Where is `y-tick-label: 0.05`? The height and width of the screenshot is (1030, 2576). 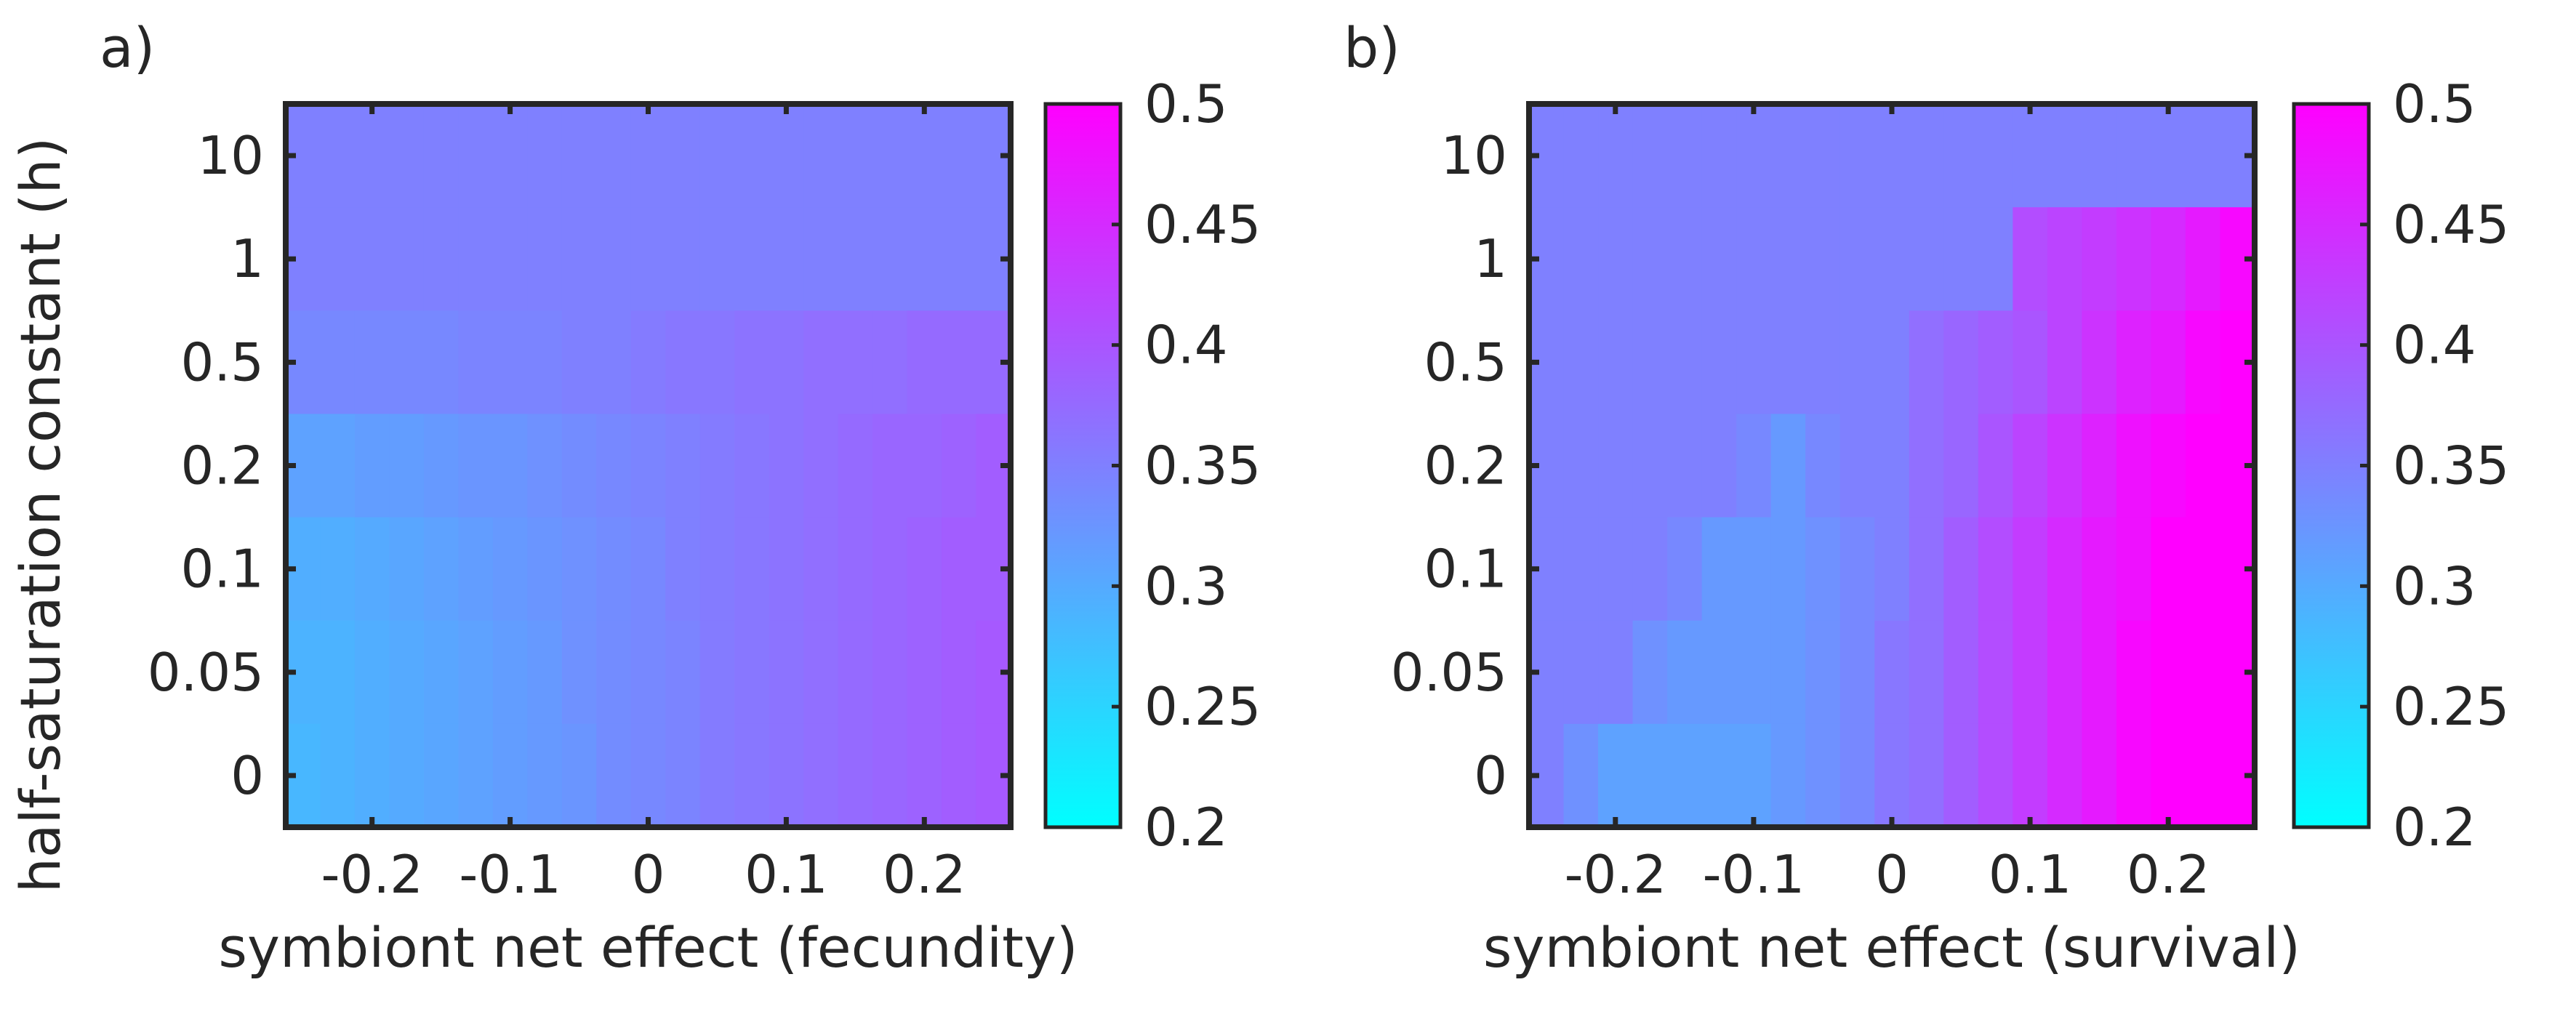
y-tick-label: 0.05 is located at coordinates (206, 672).